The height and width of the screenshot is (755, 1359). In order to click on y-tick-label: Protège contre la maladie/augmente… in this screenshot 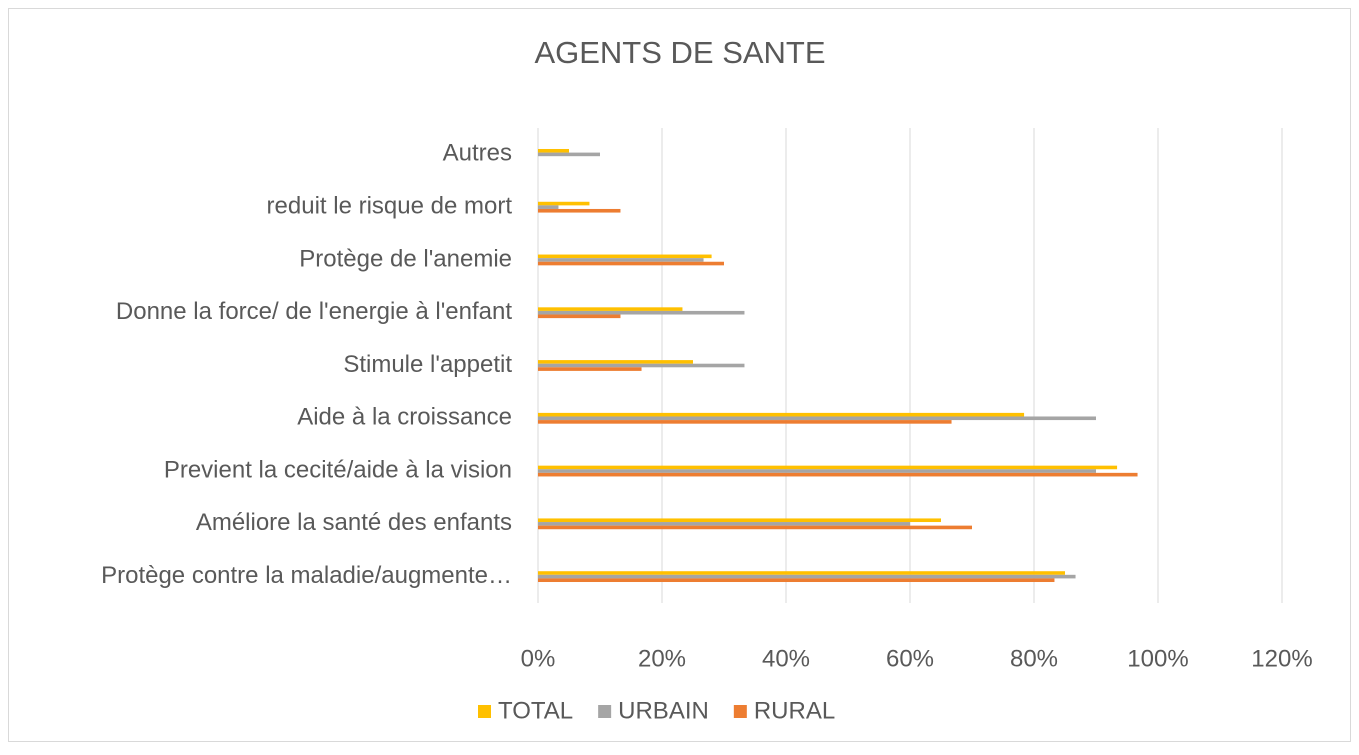, I will do `click(306, 575)`.